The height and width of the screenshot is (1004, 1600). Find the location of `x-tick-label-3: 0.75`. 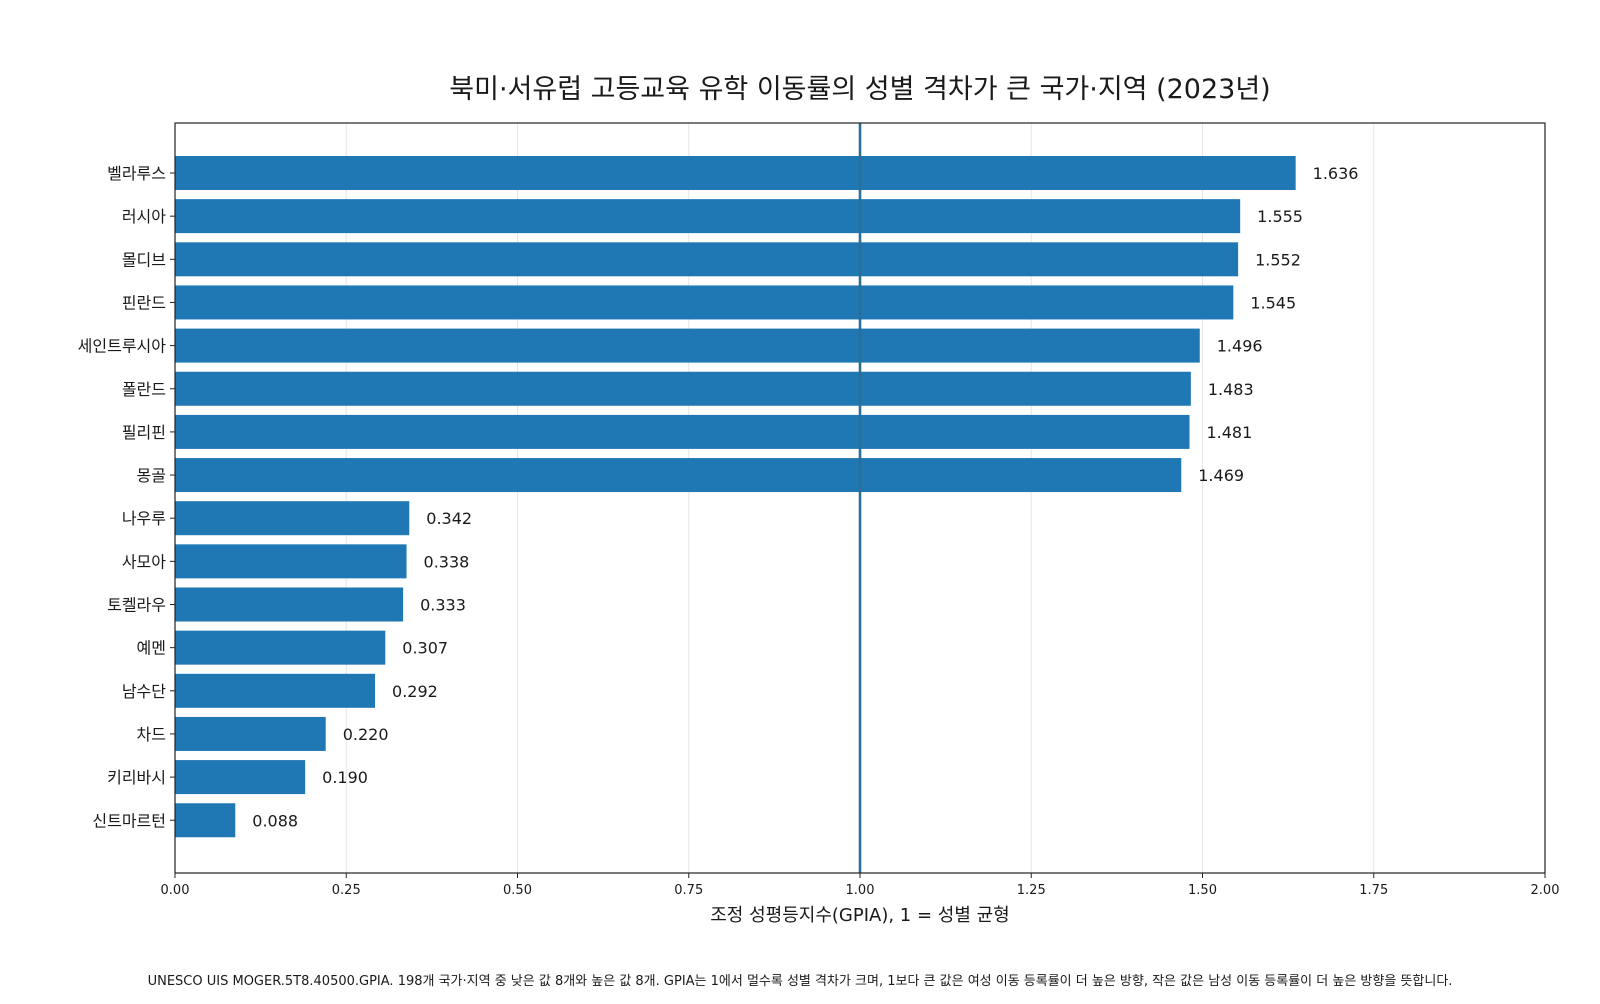

x-tick-label-3: 0.75 is located at coordinates (688, 890).